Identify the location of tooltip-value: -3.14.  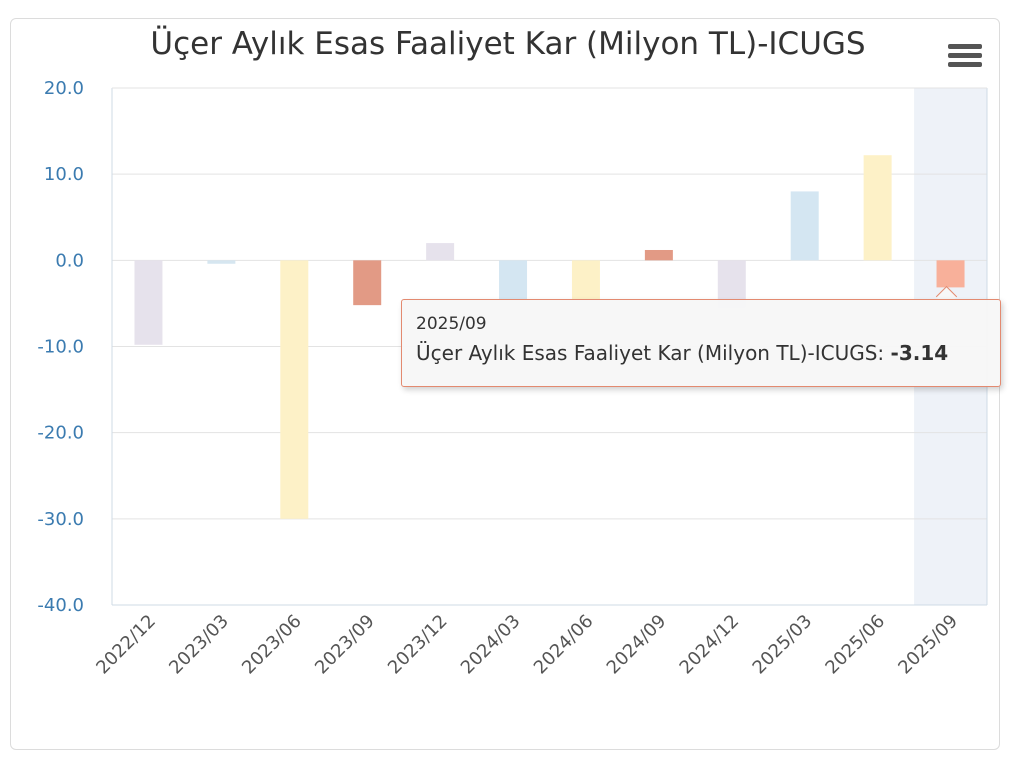
(919, 353).